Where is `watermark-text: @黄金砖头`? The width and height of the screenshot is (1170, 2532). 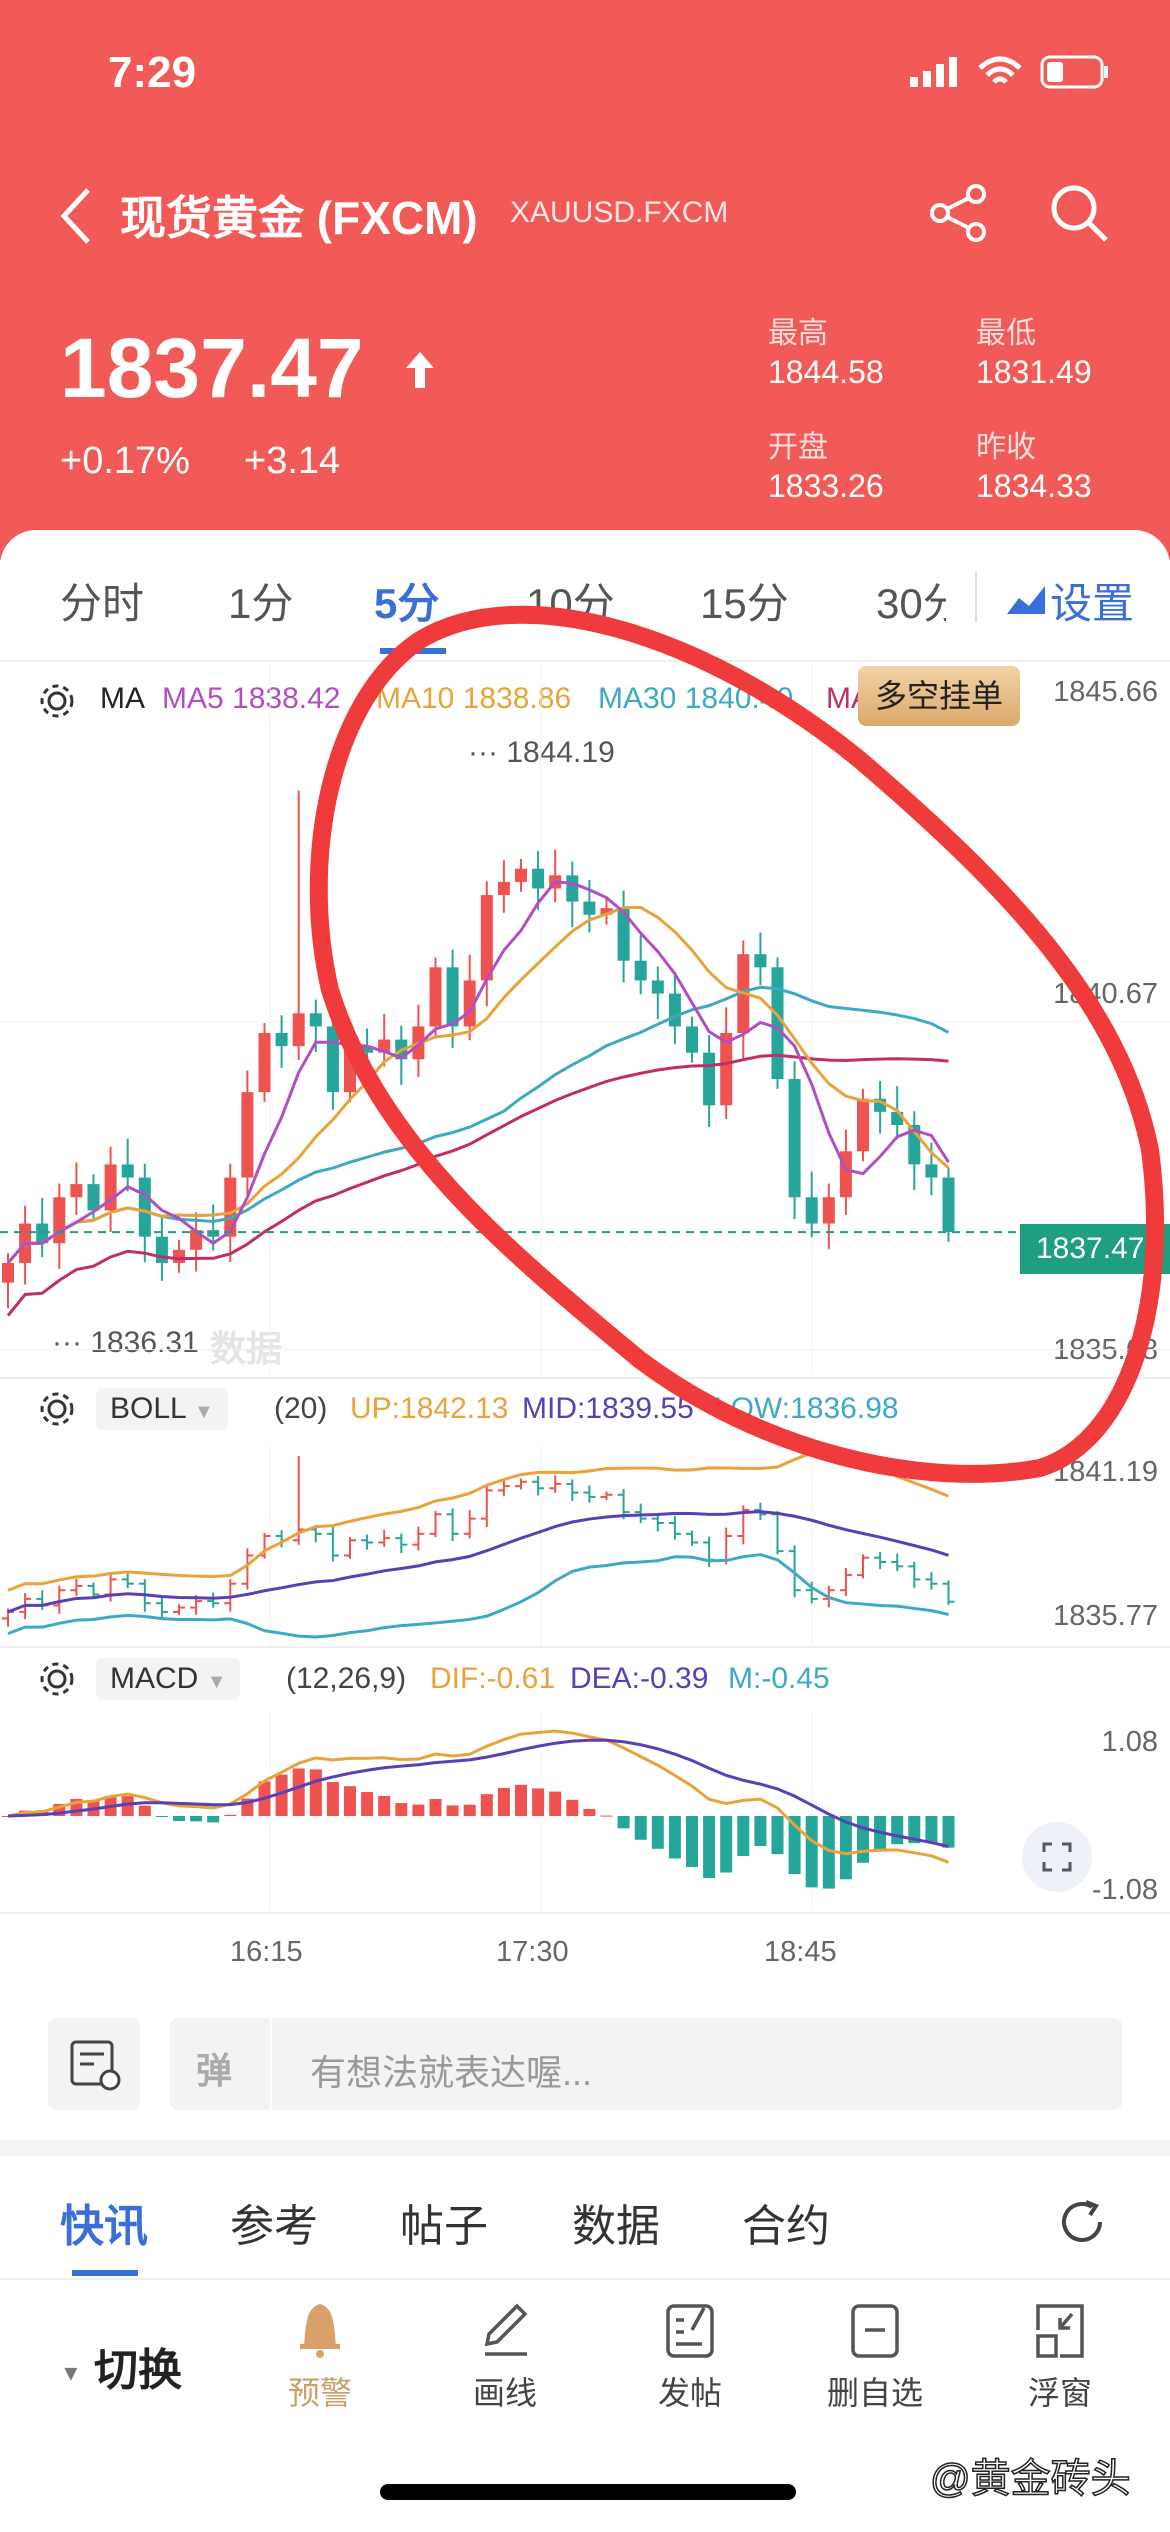
watermark-text: @黄金砖头 is located at coordinates (1030, 2479).